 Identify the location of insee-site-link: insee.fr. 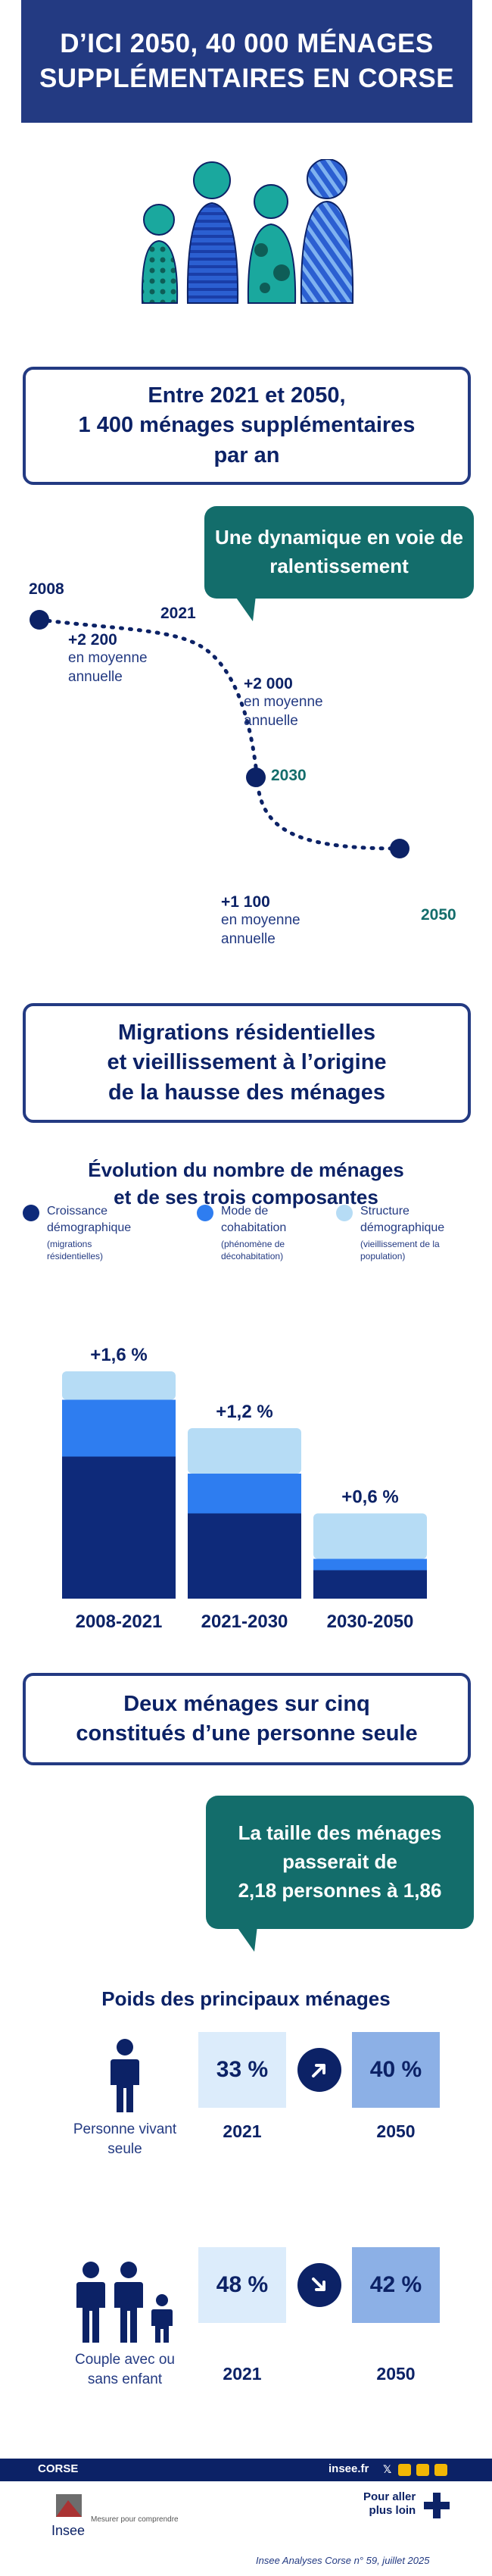
(349, 2468).